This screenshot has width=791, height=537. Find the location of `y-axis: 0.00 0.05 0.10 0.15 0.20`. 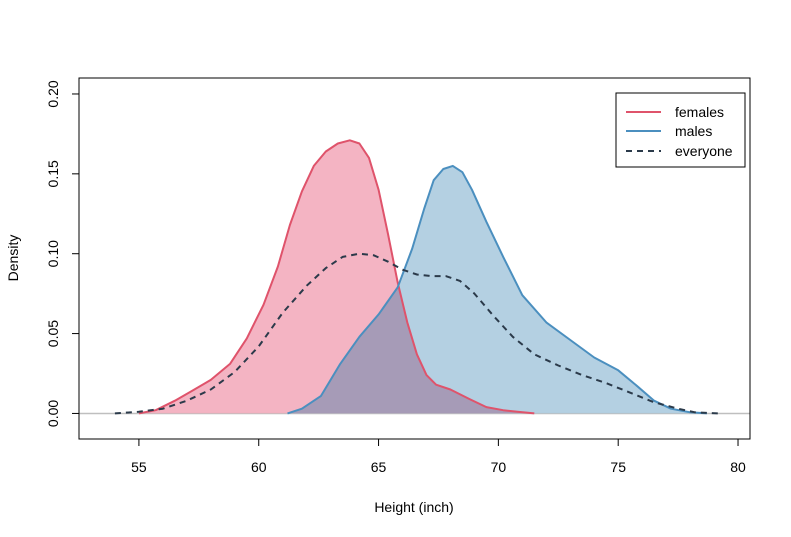

y-axis: 0.00 0.05 0.10 0.15 0.20 is located at coordinates (62, 253).